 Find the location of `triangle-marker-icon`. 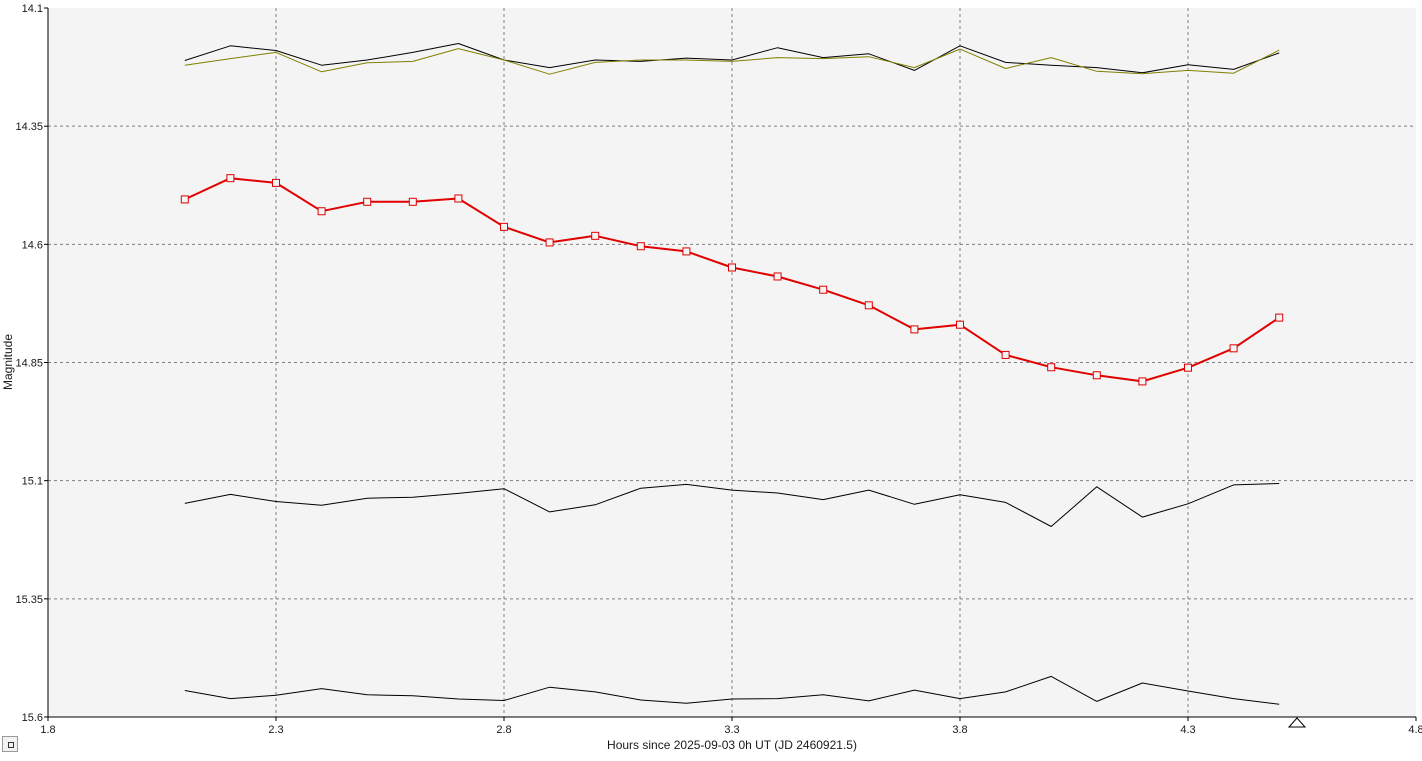

triangle-marker-icon is located at coordinates (1297, 722).